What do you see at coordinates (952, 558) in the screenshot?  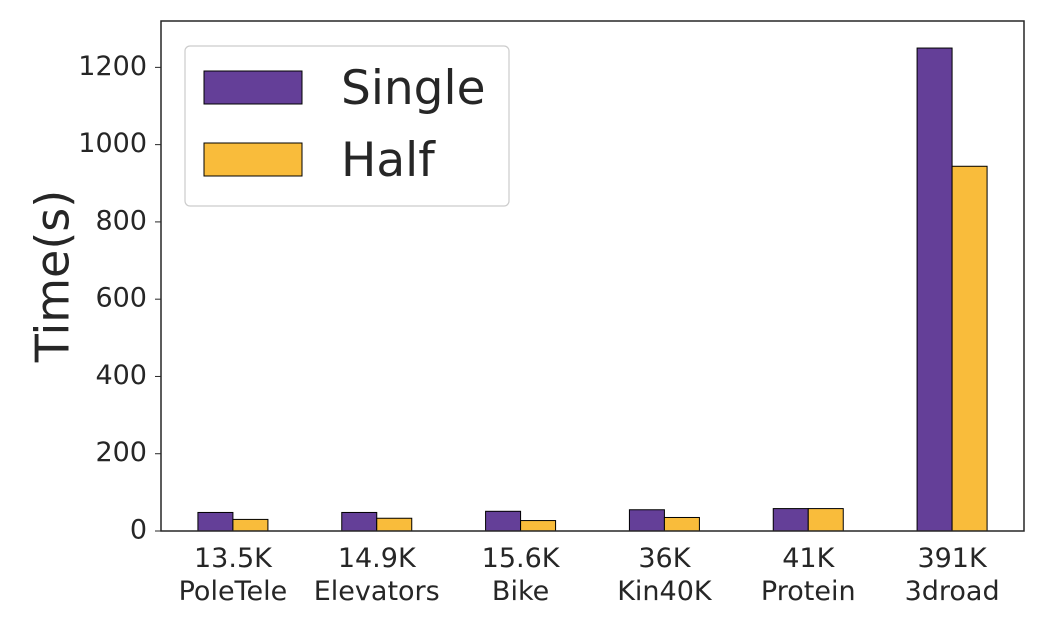 I see `x-tick-label-size: 391K` at bounding box center [952, 558].